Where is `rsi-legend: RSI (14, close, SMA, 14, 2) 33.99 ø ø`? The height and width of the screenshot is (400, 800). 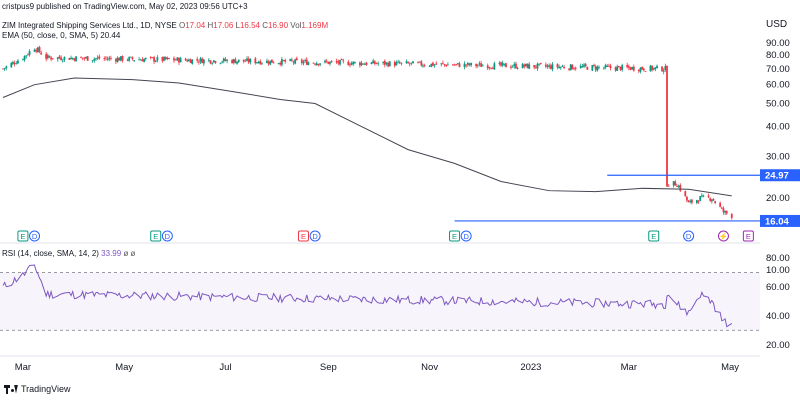
rsi-legend: RSI (14, close, SMA, 14, 2) 33.99 ø ø is located at coordinates (68, 253).